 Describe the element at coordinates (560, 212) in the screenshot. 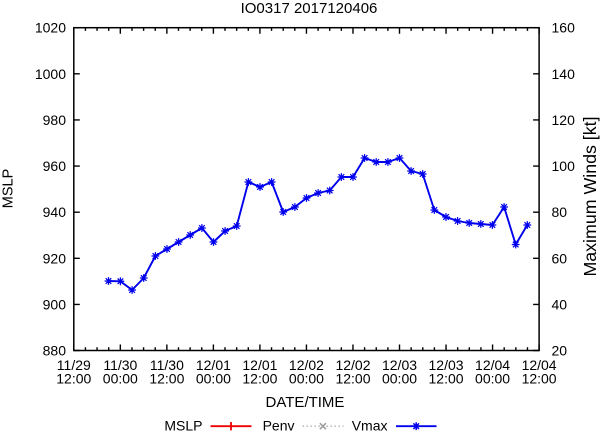

I see `svg-text: 80` at that location.